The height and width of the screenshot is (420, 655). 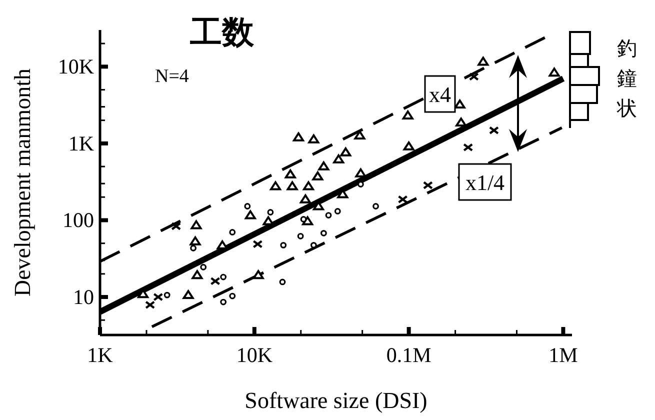 What do you see at coordinates (83, 297) in the screenshot?
I see `y-tick-label: 10` at bounding box center [83, 297].